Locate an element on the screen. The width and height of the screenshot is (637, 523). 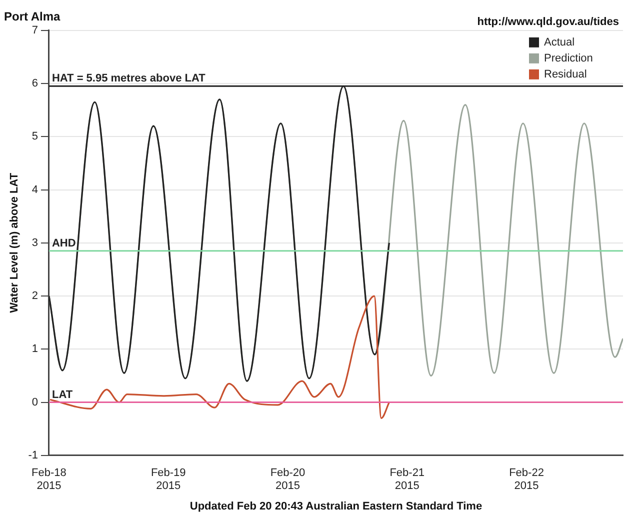
y-tick-label: 4 is located at coordinates (35, 190).